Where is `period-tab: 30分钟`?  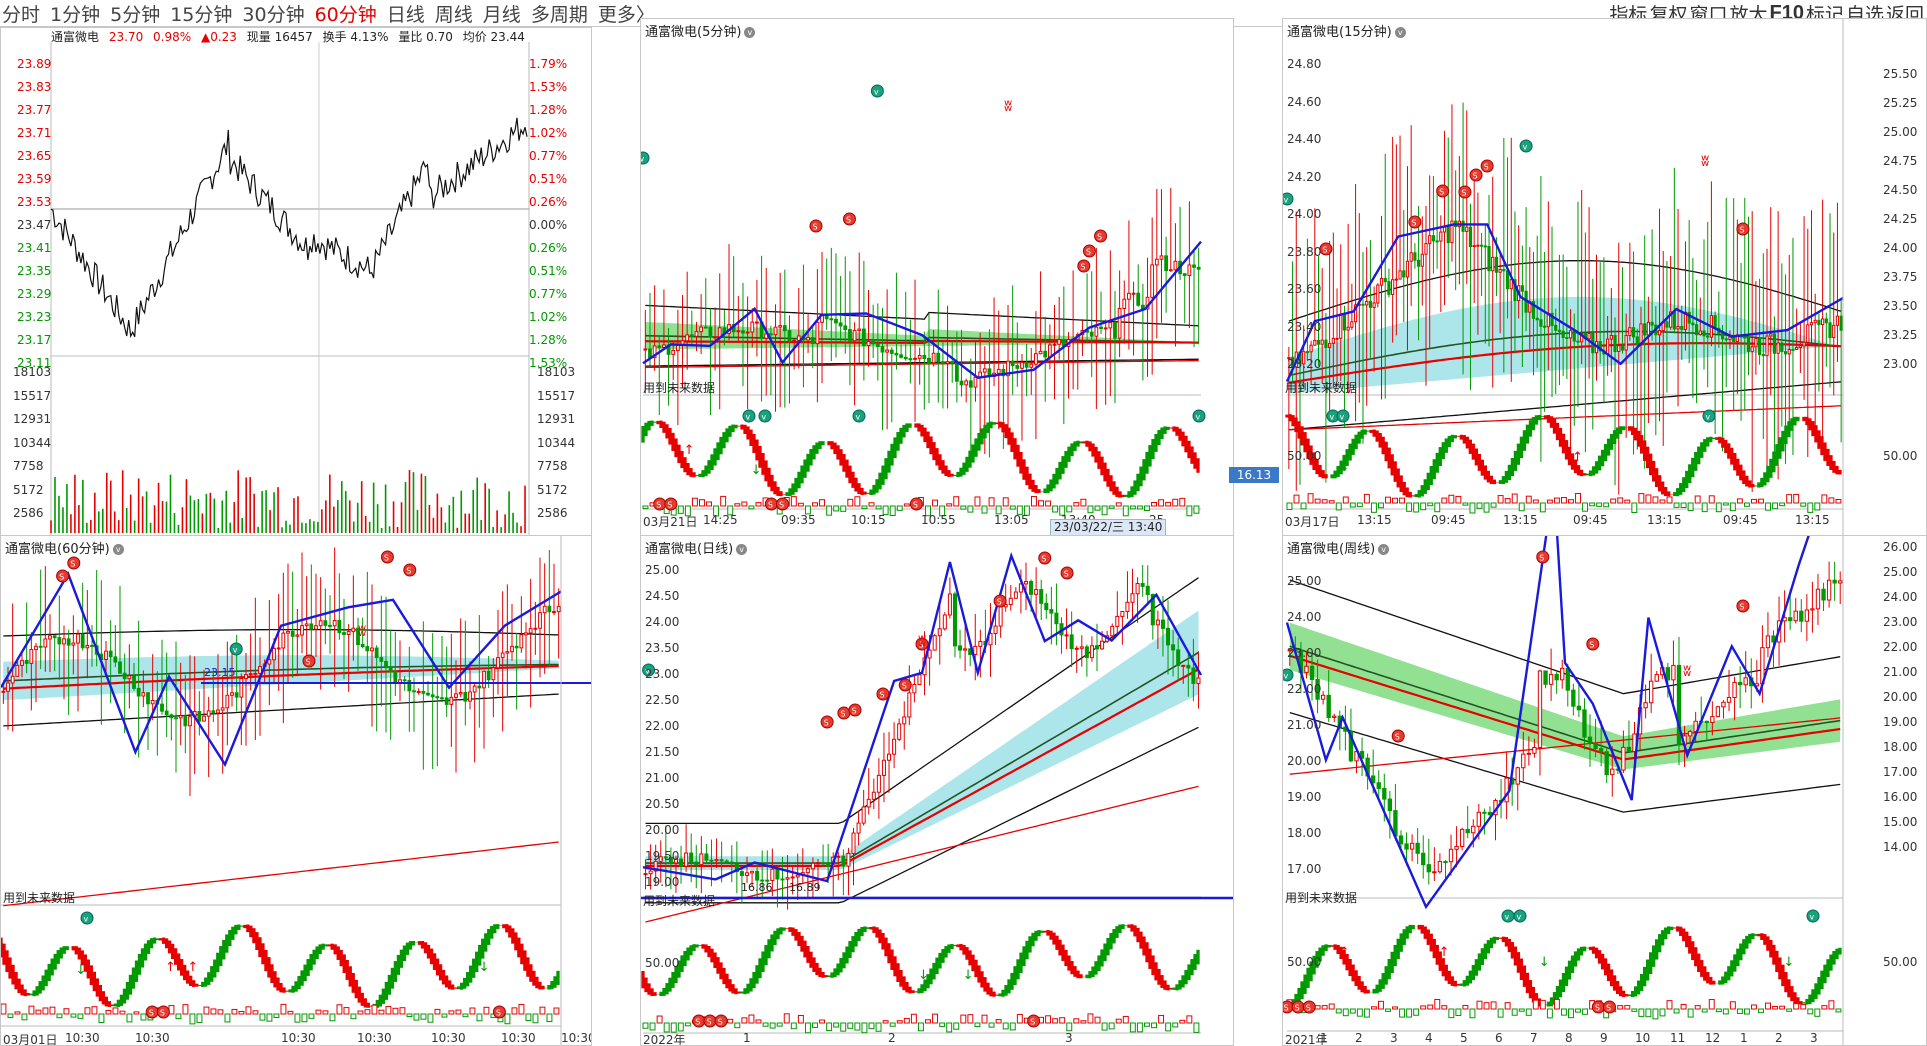 period-tab: 30分钟 is located at coordinates (273, 14).